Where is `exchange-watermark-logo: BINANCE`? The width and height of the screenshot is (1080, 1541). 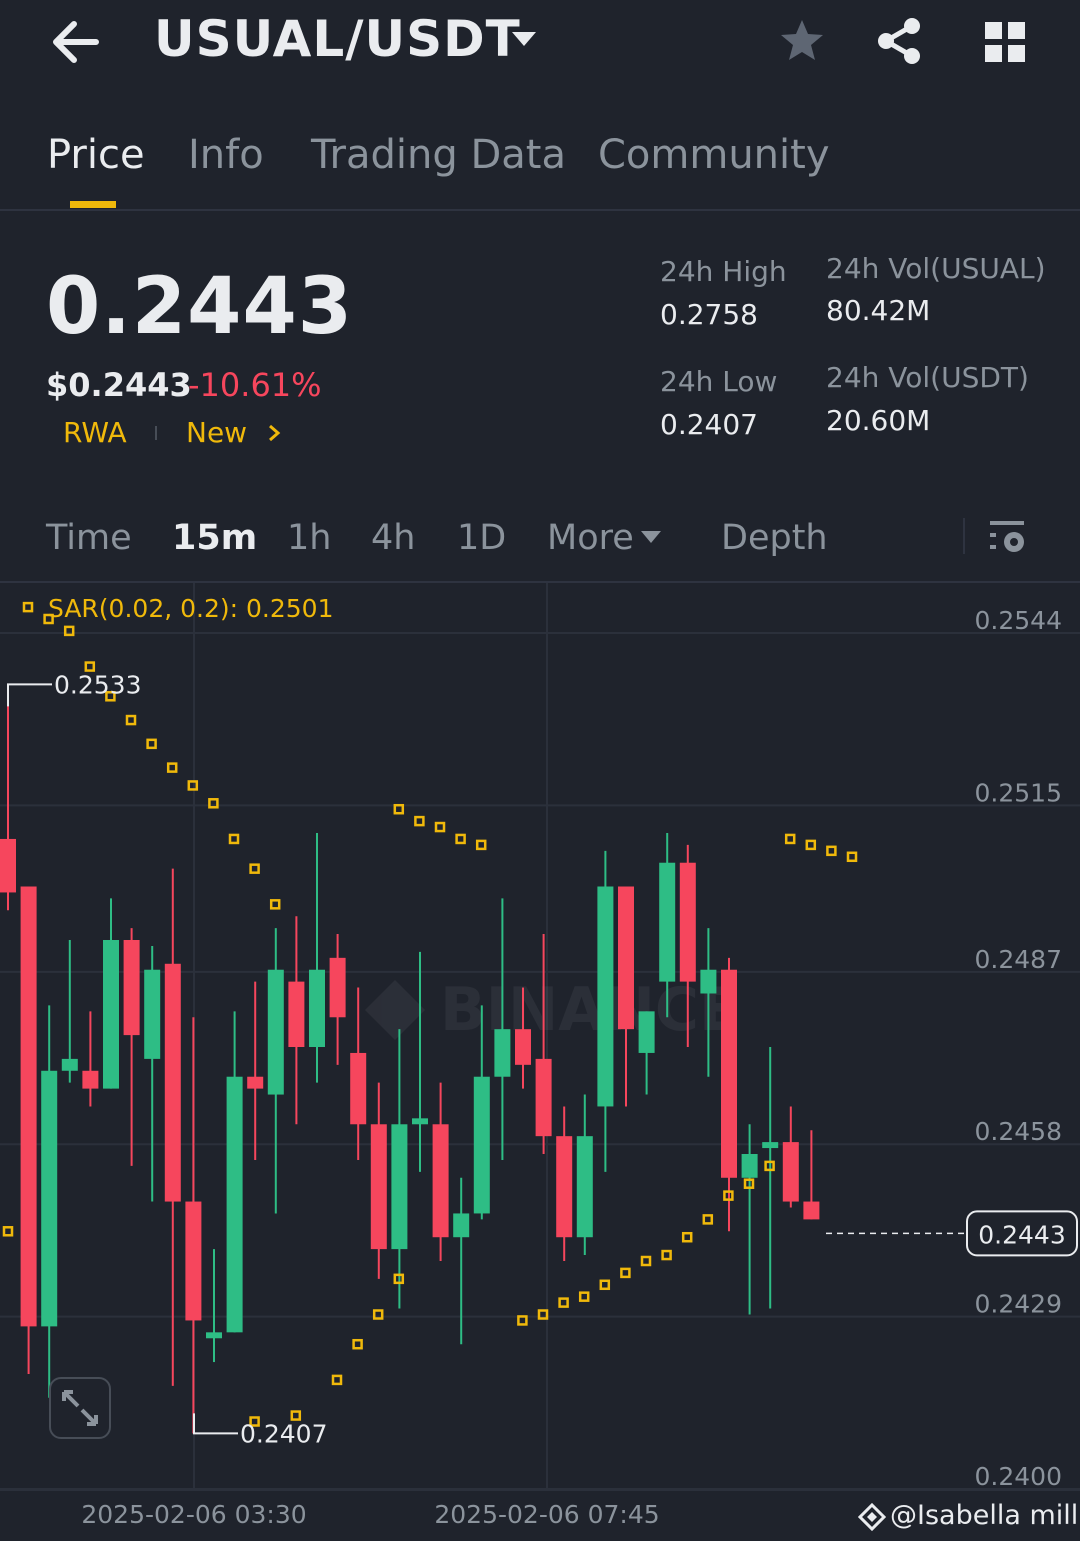 exchange-watermark-logo: BINANCE is located at coordinates (552, 1010).